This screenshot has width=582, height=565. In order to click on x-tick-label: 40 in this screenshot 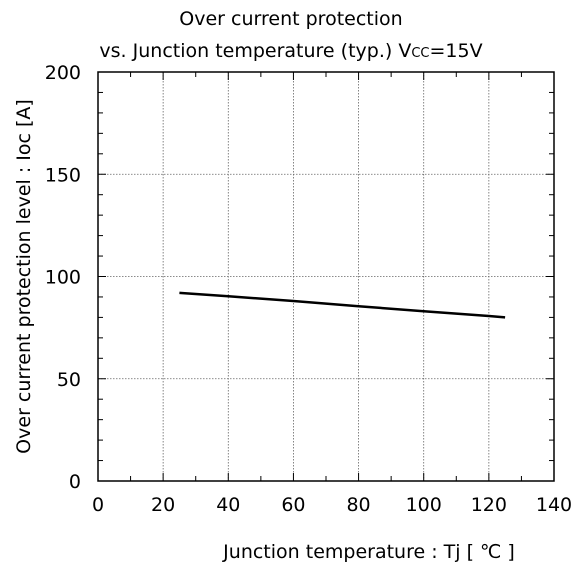, I will do `click(228, 505)`.